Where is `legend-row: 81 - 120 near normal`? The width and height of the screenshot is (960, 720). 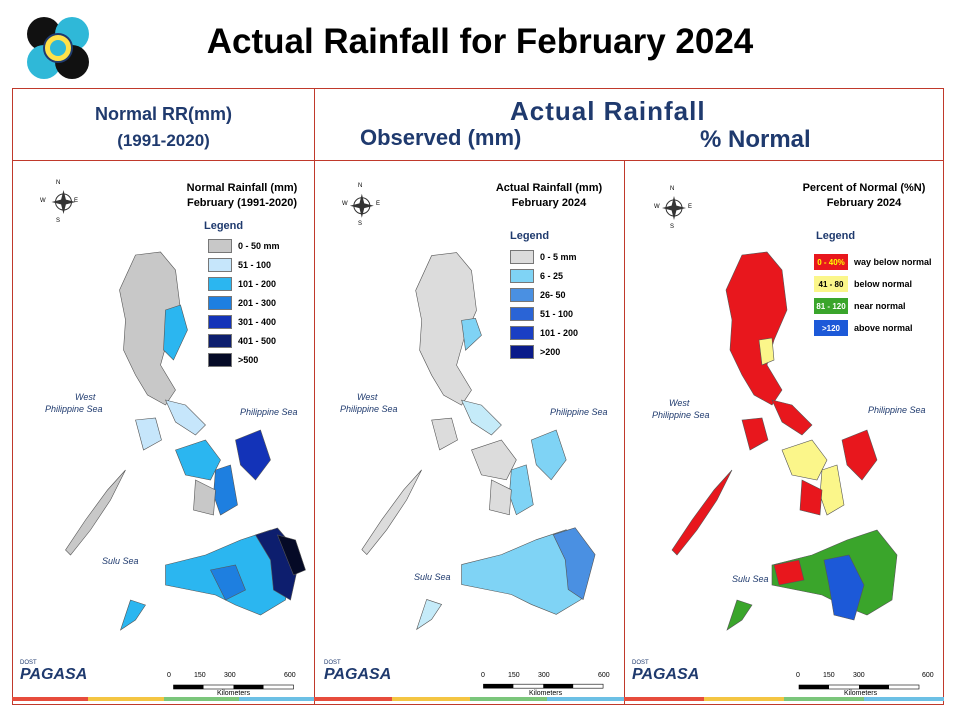
legend-row: 81 - 120 near normal is located at coordinates (873, 306).